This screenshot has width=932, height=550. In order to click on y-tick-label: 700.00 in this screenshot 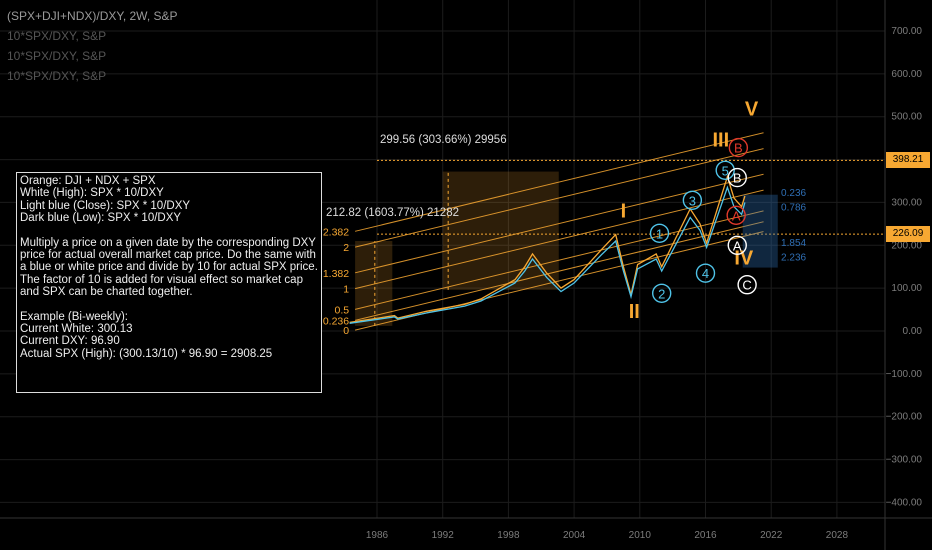, I will do `click(906, 31)`.